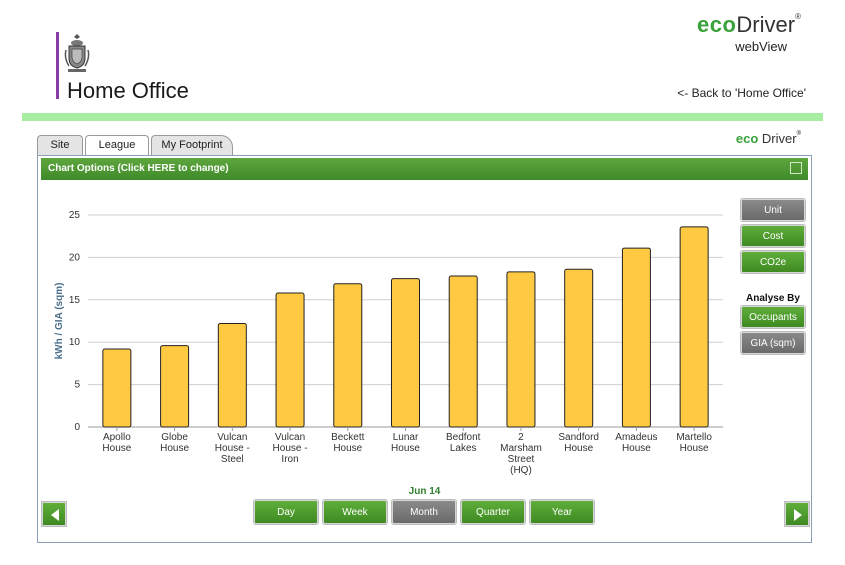 This screenshot has width=845, height=565. What do you see at coordinates (521, 470) in the screenshot?
I see `x-tick-label: (HQ)` at bounding box center [521, 470].